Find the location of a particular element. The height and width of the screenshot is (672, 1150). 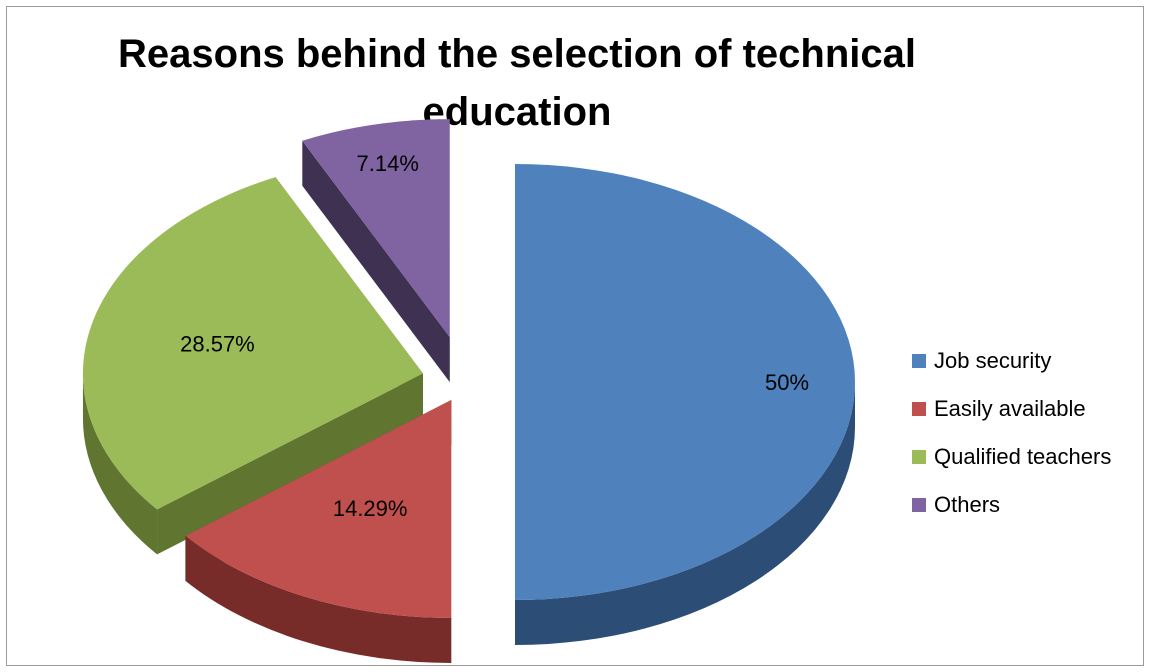

legend-item-qualified-teachers: Qualified teachers is located at coordinates (1011, 457).